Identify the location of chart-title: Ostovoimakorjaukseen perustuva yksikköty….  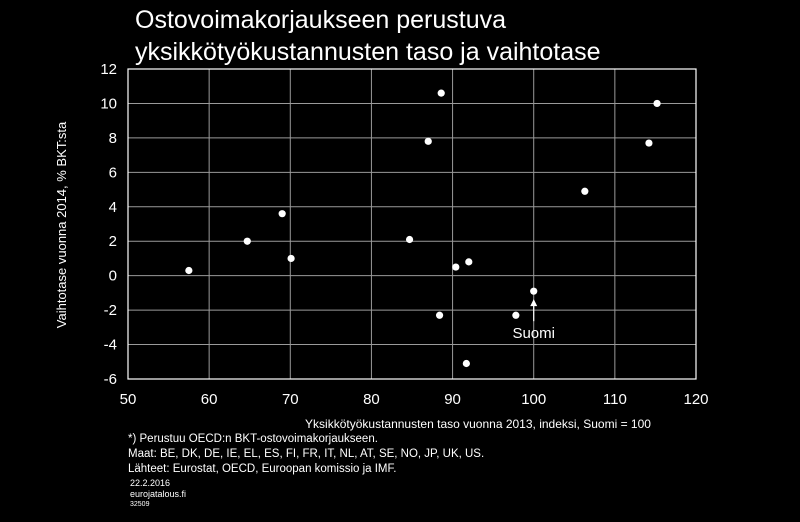
(368, 36).